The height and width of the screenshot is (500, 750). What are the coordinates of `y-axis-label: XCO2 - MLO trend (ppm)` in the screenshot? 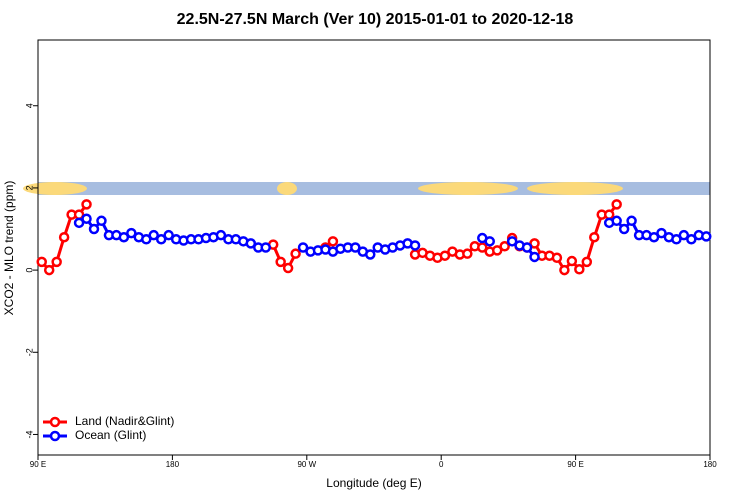 It's located at (9, 248).